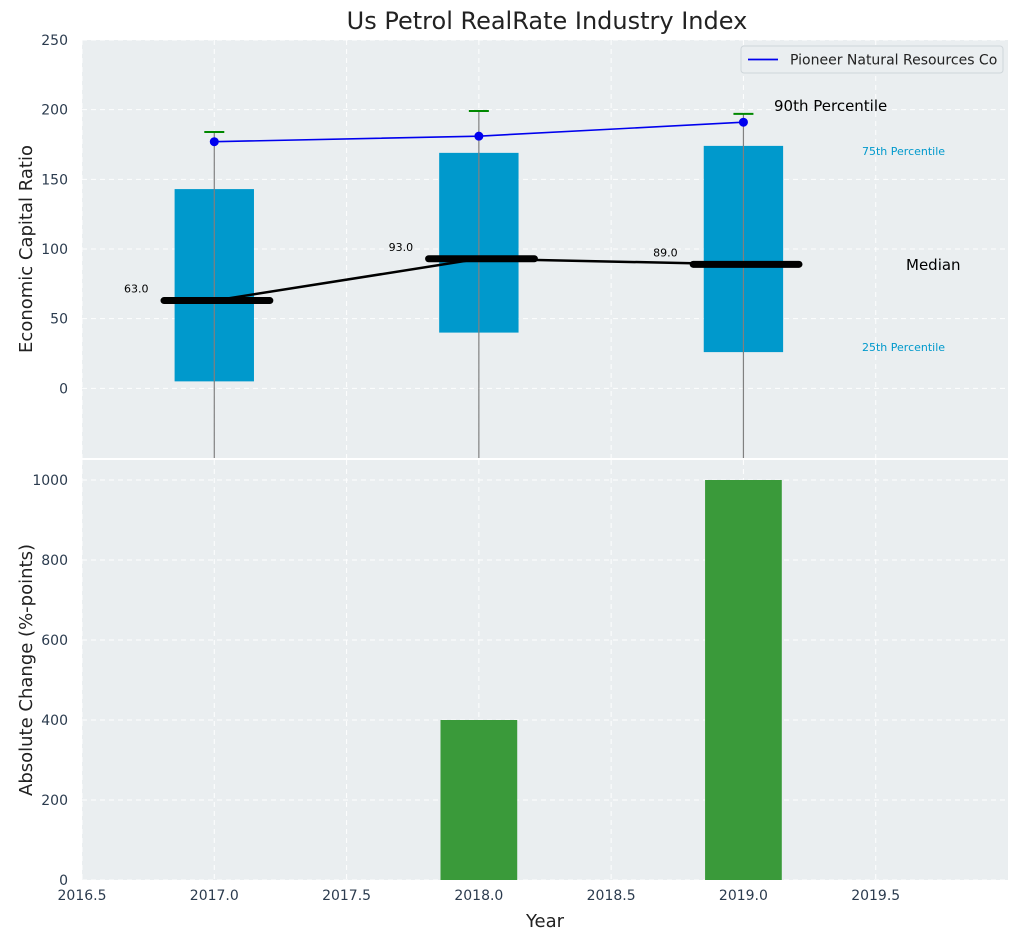 The image size is (1020, 940). I want to click on x-tick-label: 2016.5, so click(82, 896).